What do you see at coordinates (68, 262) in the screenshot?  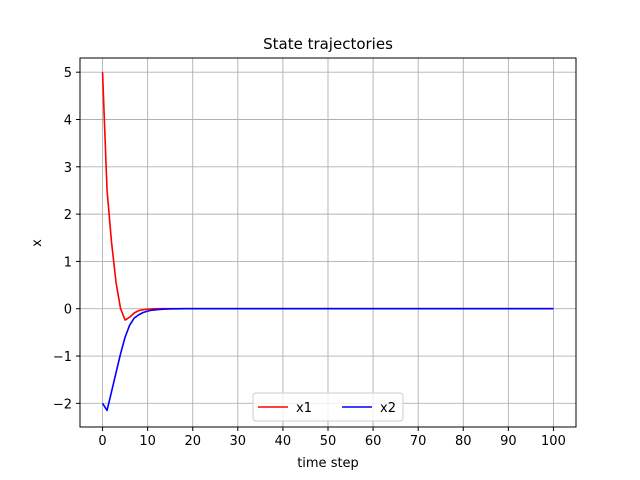 I see `y-tick-label: 1` at bounding box center [68, 262].